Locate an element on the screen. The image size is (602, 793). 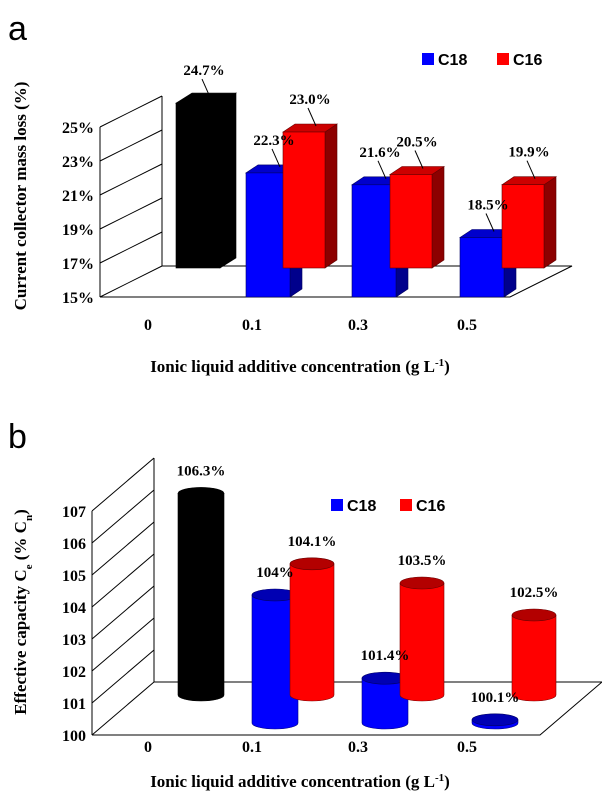
legend-swatch-c16 is located at coordinates (503, 59).